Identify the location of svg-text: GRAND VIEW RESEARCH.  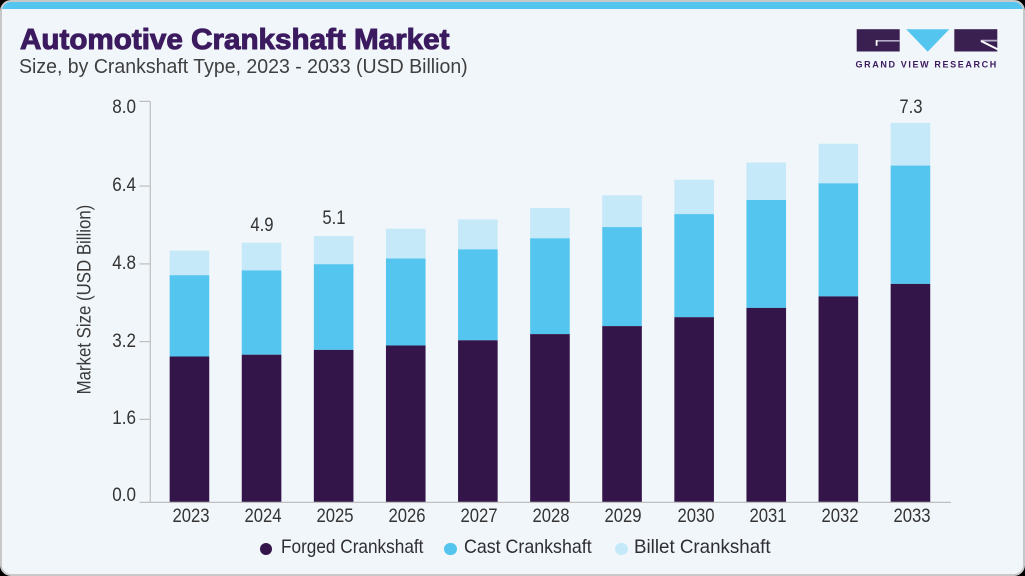
(926, 64).